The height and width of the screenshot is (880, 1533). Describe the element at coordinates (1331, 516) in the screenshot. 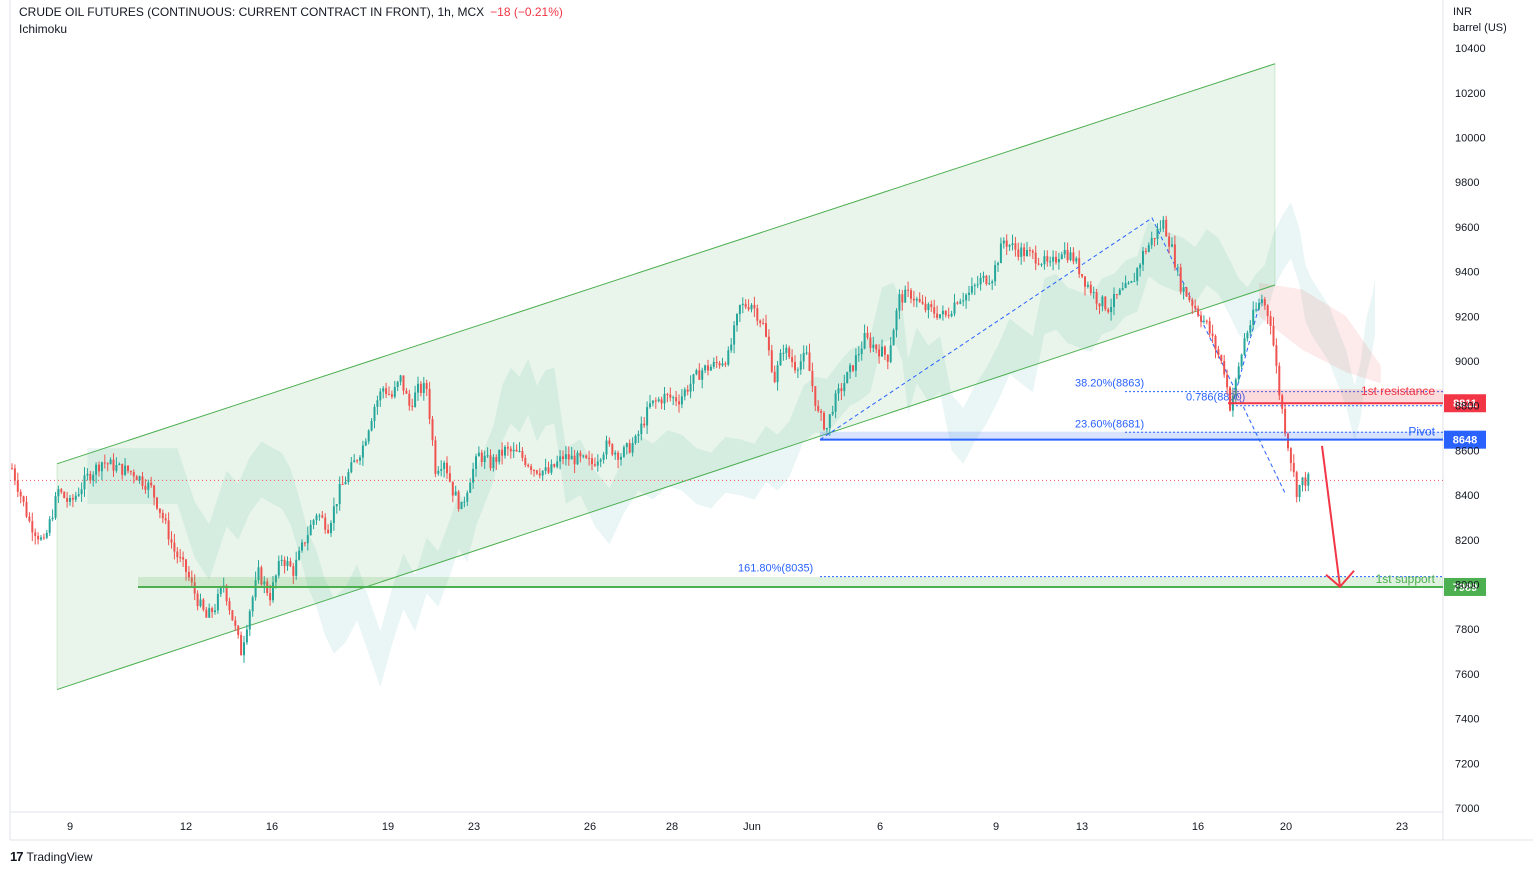

I see `projection-arrow-line` at that location.